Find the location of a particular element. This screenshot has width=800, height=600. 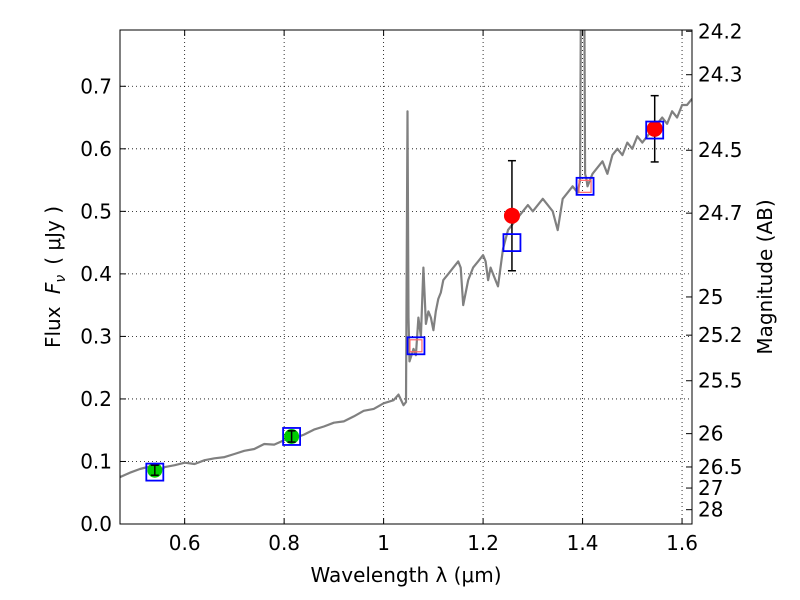

mag-tick-label: 24.7 is located at coordinates (720, 213).